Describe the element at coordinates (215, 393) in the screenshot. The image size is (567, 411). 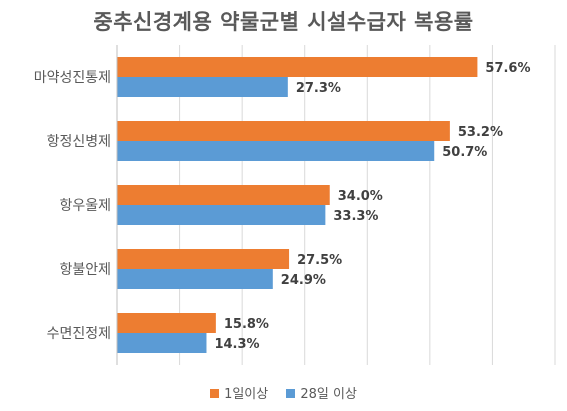
I see `legend-swatch-1day` at that location.